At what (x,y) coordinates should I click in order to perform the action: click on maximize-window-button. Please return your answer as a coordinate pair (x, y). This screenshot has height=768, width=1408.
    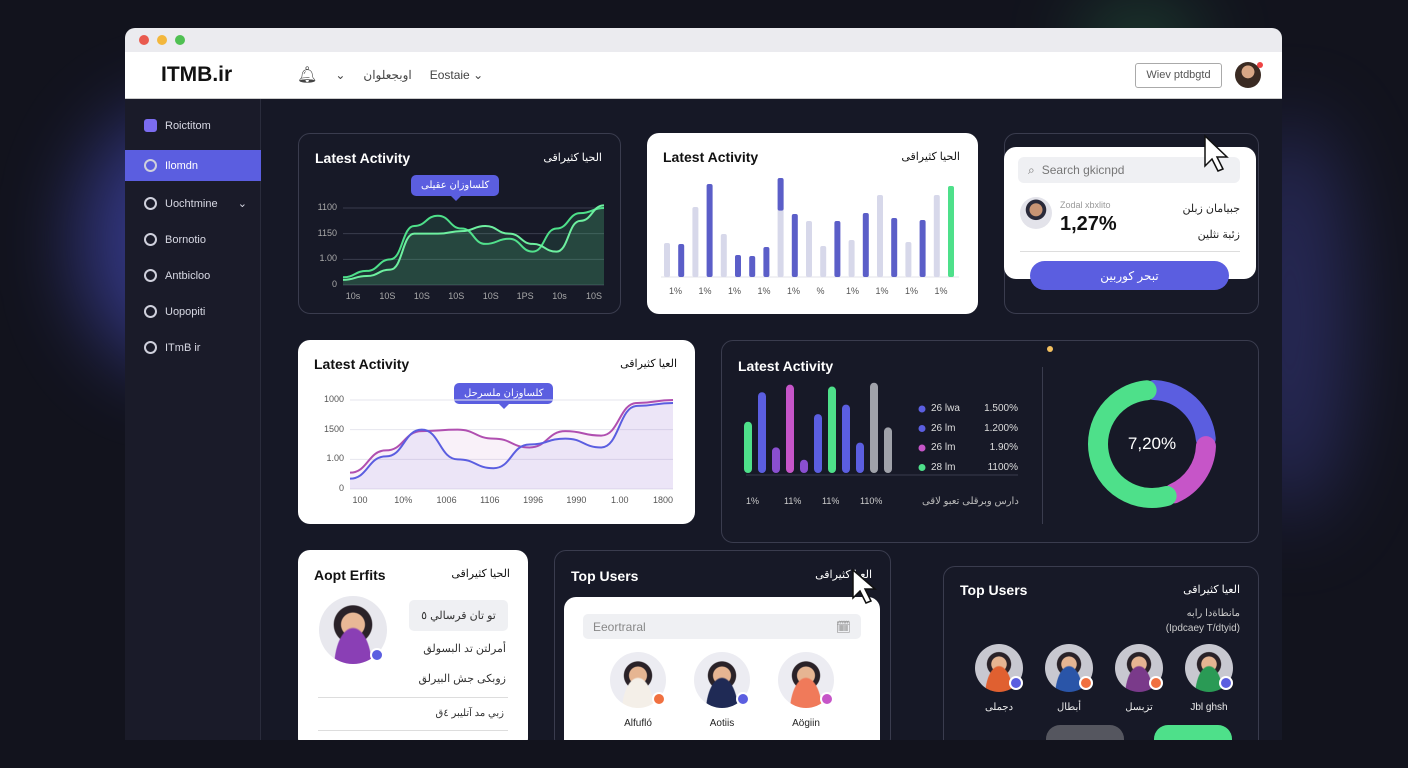
    Looking at the image, I should click on (180, 40).